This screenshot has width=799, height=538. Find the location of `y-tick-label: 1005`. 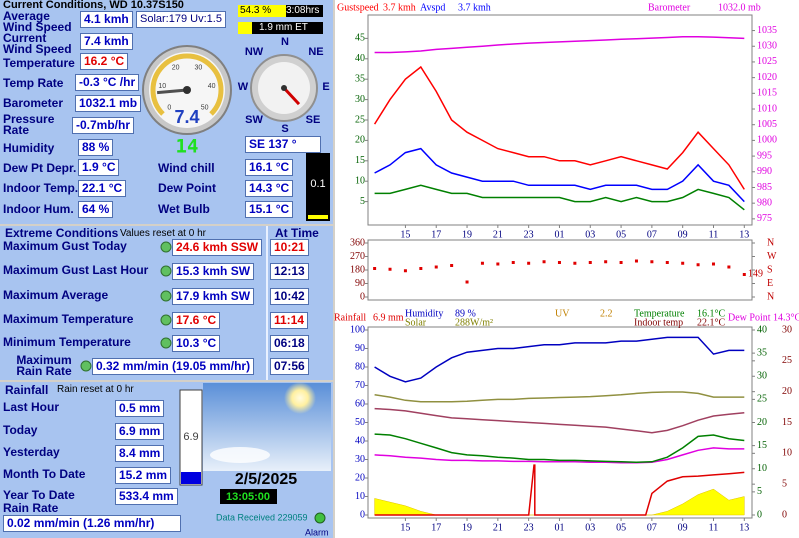

y-tick-label: 1005 is located at coordinates (767, 124).